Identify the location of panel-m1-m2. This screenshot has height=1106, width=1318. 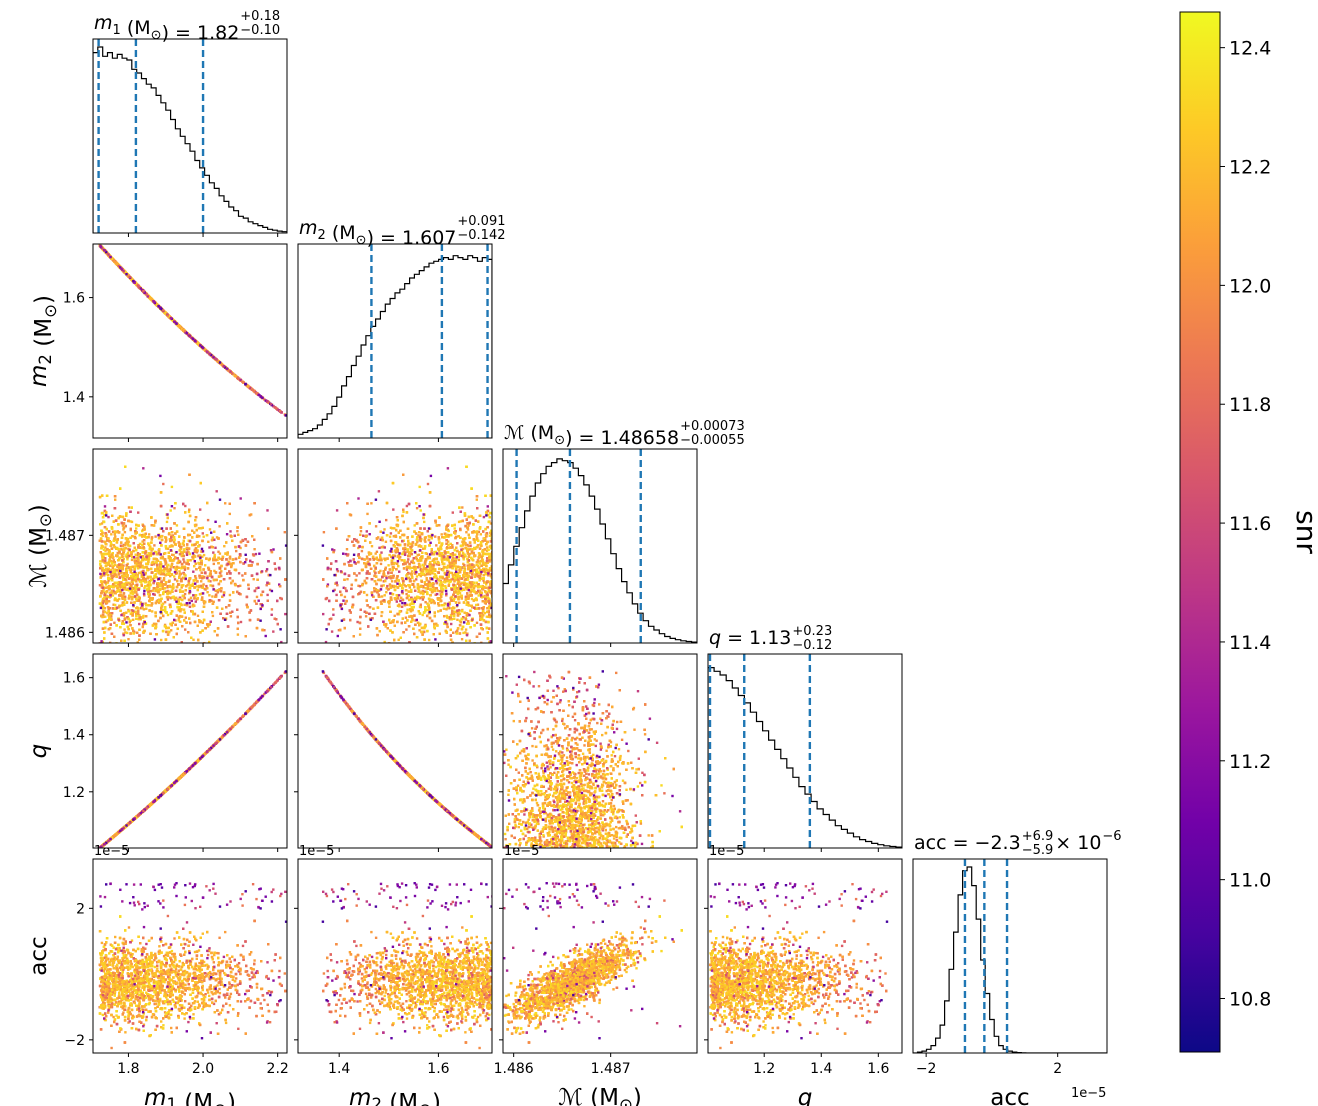
(188, 342).